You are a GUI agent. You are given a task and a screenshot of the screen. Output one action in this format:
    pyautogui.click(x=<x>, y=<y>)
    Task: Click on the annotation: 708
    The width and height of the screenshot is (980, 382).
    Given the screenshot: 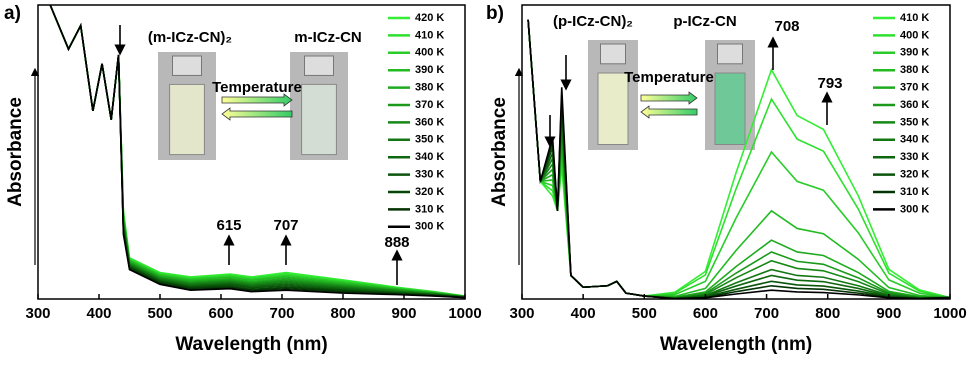 What is the action you would take?
    pyautogui.click(x=786, y=26)
    